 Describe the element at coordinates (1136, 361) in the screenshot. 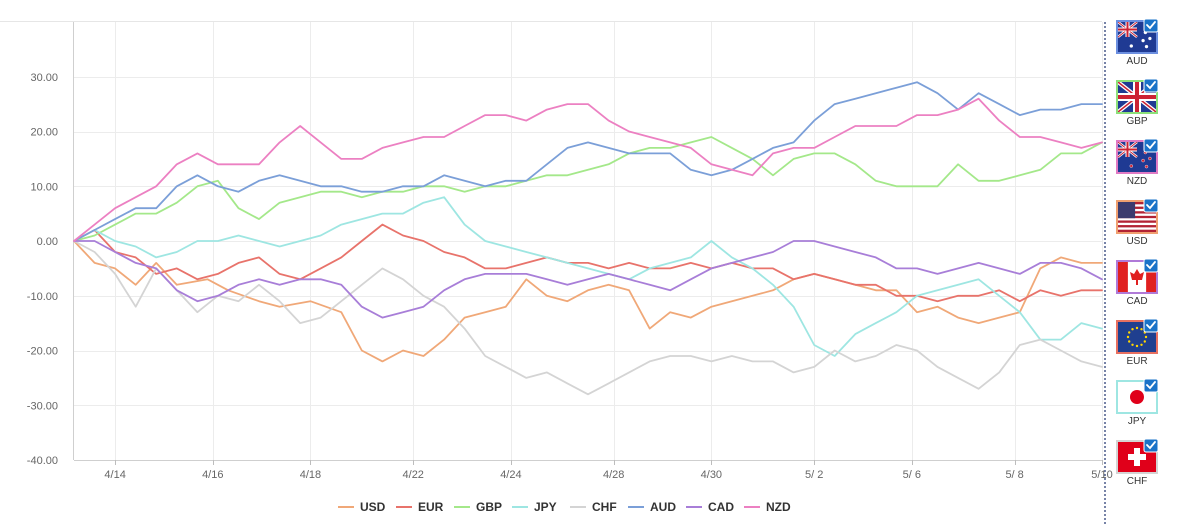

I see `currency-code-label: EUR` at that location.